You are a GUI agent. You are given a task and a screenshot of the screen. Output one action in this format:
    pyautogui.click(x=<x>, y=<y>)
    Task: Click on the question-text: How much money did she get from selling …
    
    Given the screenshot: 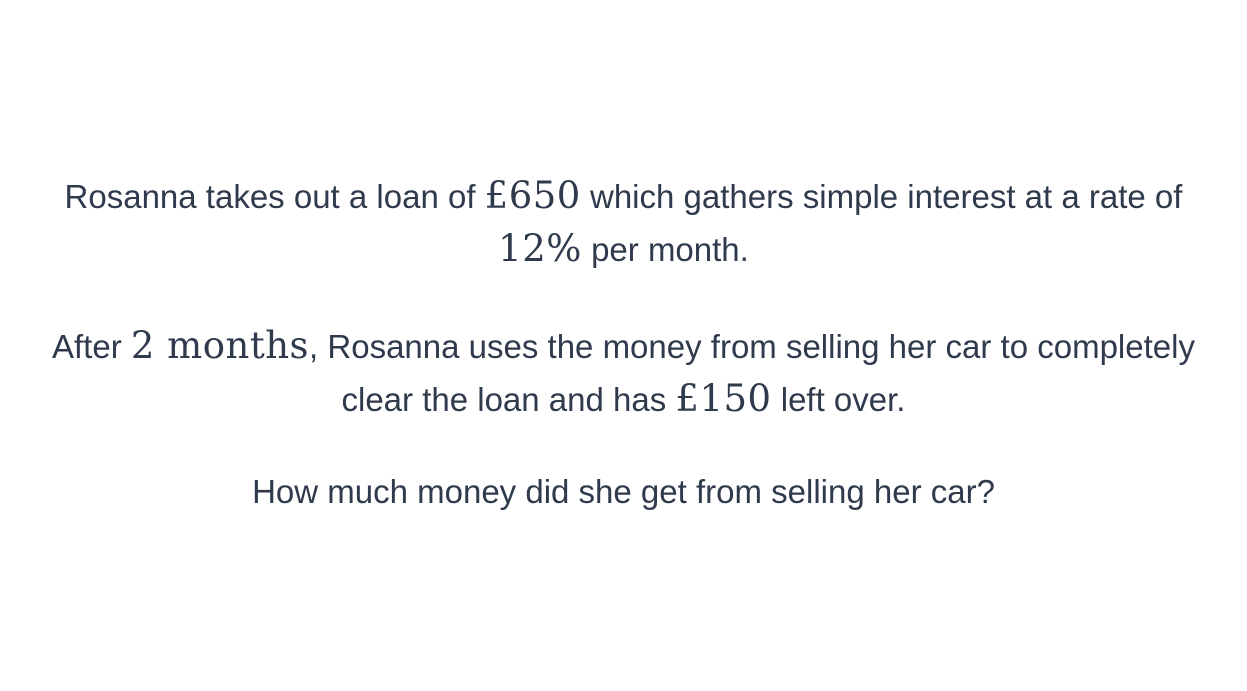 What is the action you would take?
    pyautogui.click(x=623, y=491)
    